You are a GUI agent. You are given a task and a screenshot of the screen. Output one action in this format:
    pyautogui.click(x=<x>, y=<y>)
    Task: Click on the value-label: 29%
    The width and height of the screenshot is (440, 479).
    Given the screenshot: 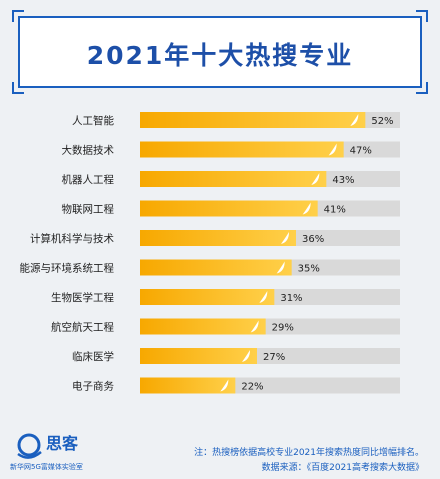 What is the action you would take?
    pyautogui.click(x=283, y=328)
    